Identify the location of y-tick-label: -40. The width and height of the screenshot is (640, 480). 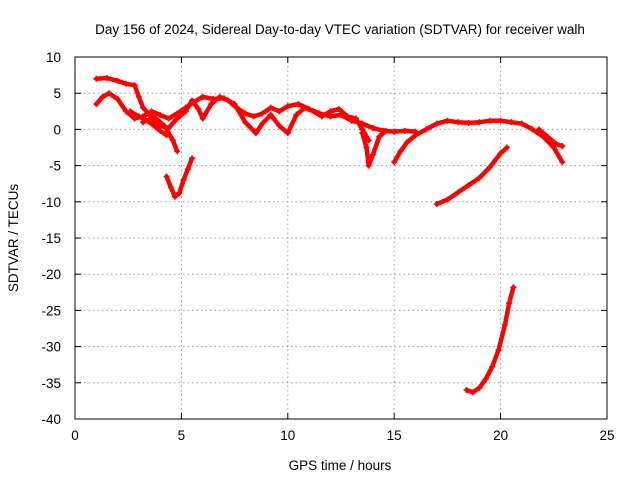
(51, 419).